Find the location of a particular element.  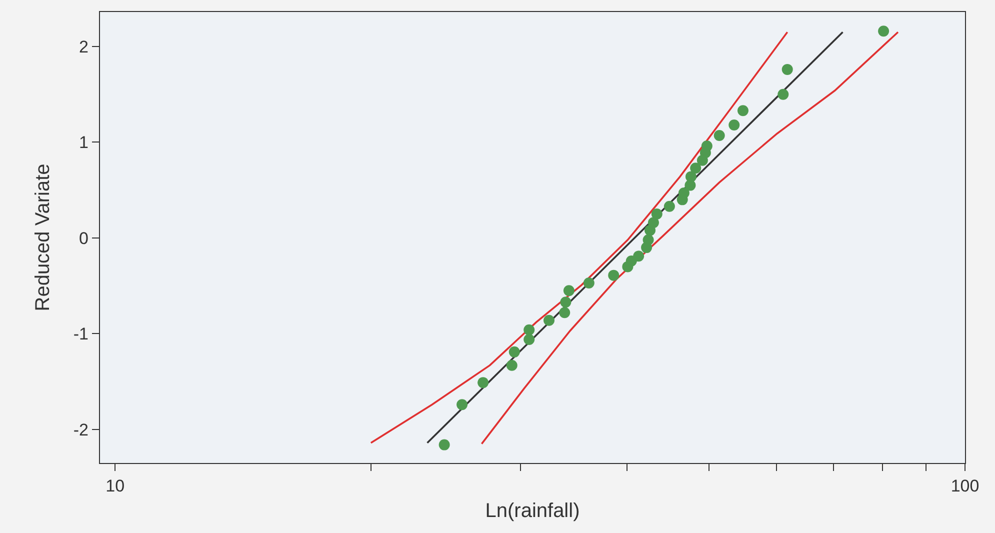

x-tick-label: 10 is located at coordinates (115, 486).